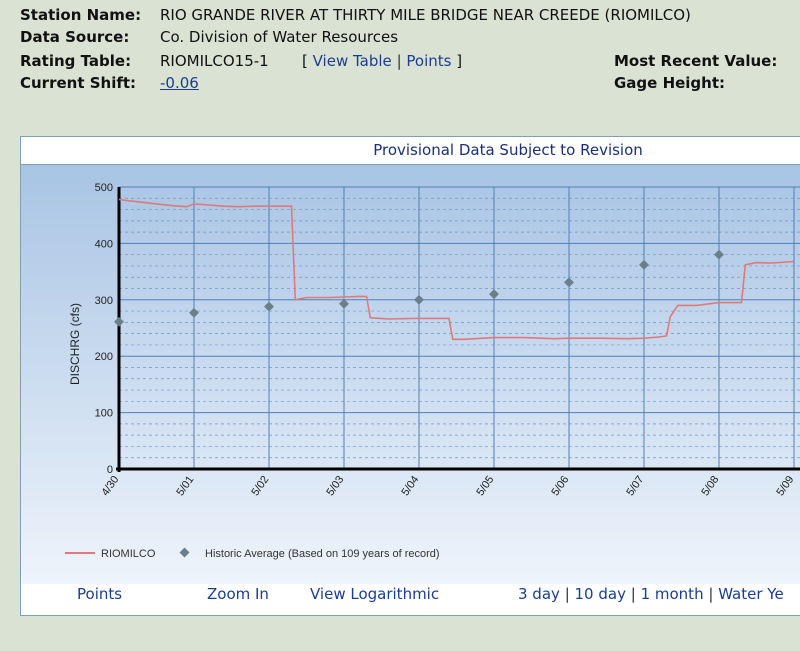  What do you see at coordinates (81, 15) in the screenshot?
I see `station-name-label: Station Name:` at bounding box center [81, 15].